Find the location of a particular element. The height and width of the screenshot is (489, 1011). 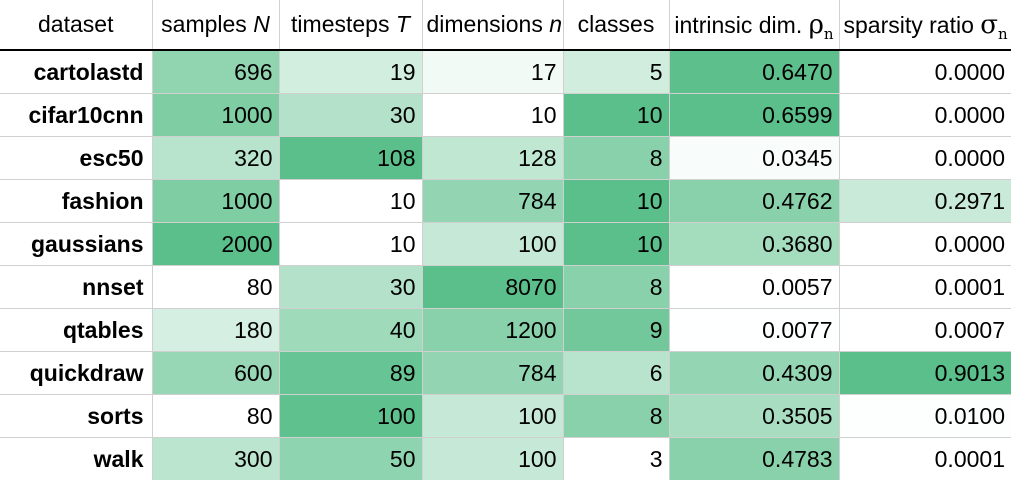

cell-sparsity: 0.0007 is located at coordinates (924, 330).